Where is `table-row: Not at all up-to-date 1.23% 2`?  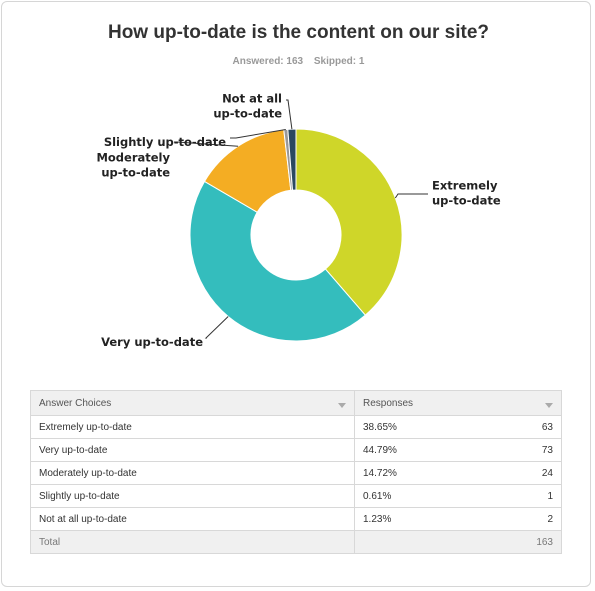 table-row: Not at all up-to-date 1.23% 2 is located at coordinates (296, 519).